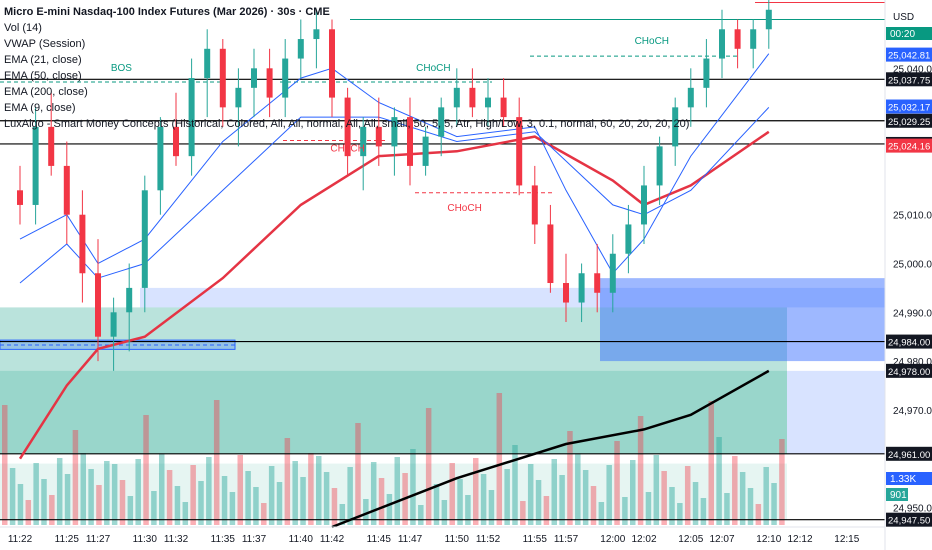  Describe the element at coordinates (768, 539) in the screenshot. I see `time-tick: 12:10` at that location.